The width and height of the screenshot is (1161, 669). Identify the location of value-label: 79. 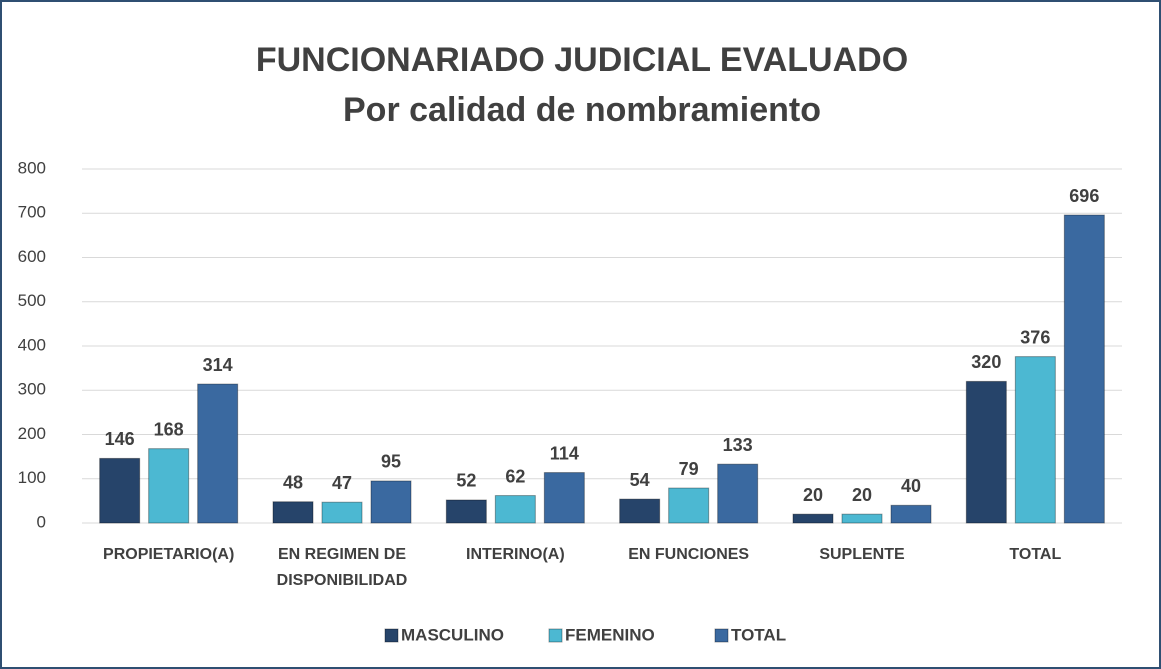
(689, 469).